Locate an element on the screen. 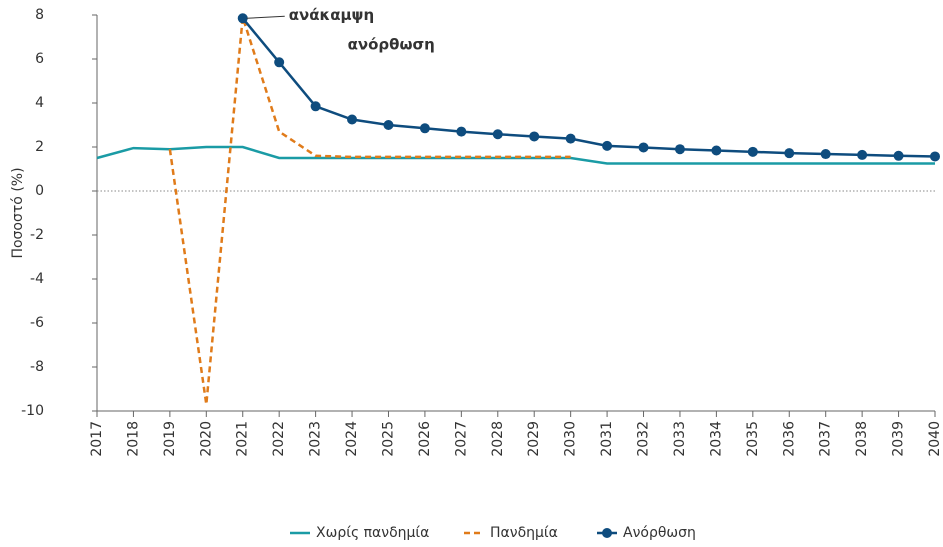  x-tick-label: 2026 is located at coordinates (425, 439).